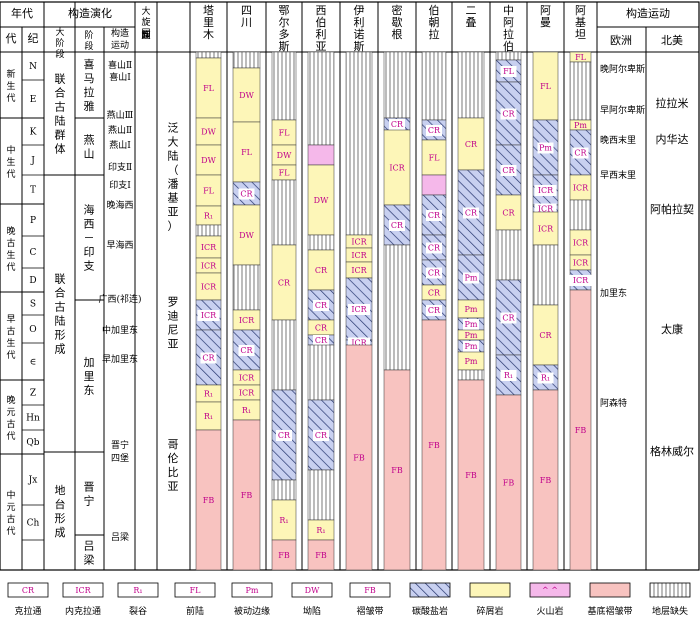 The height and width of the screenshot is (620, 700). Describe the element at coordinates (10, 413) in the screenshot. I see `era-label: 元` at that location.